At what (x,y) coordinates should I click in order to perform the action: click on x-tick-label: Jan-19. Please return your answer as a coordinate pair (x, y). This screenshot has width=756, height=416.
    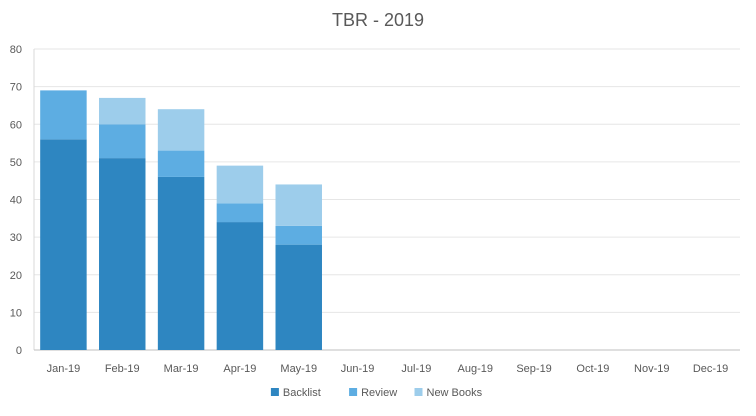
    Looking at the image, I should click on (64, 369).